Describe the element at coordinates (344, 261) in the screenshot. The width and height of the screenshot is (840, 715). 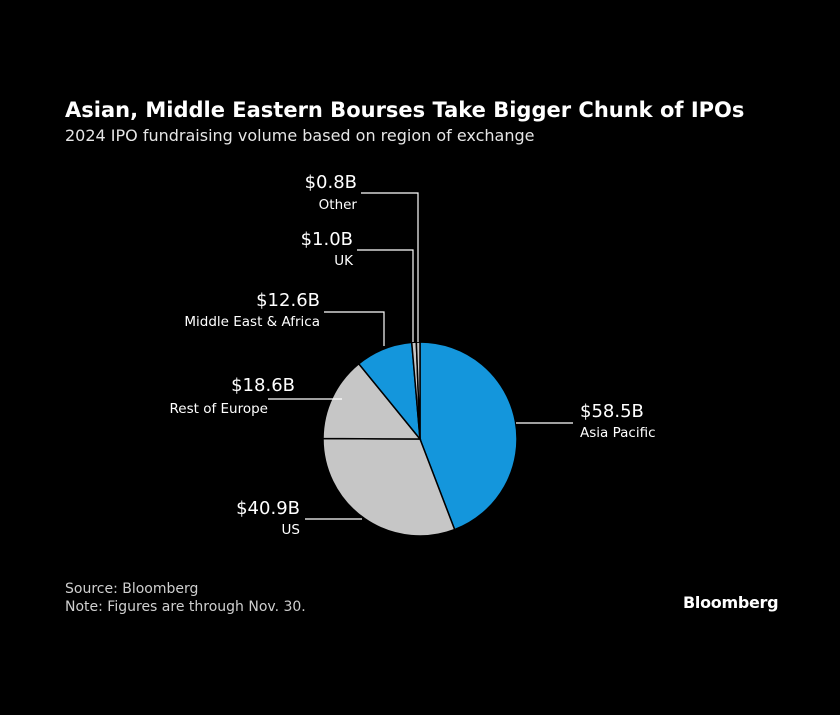
I see `slice-category-label: UK` at that location.